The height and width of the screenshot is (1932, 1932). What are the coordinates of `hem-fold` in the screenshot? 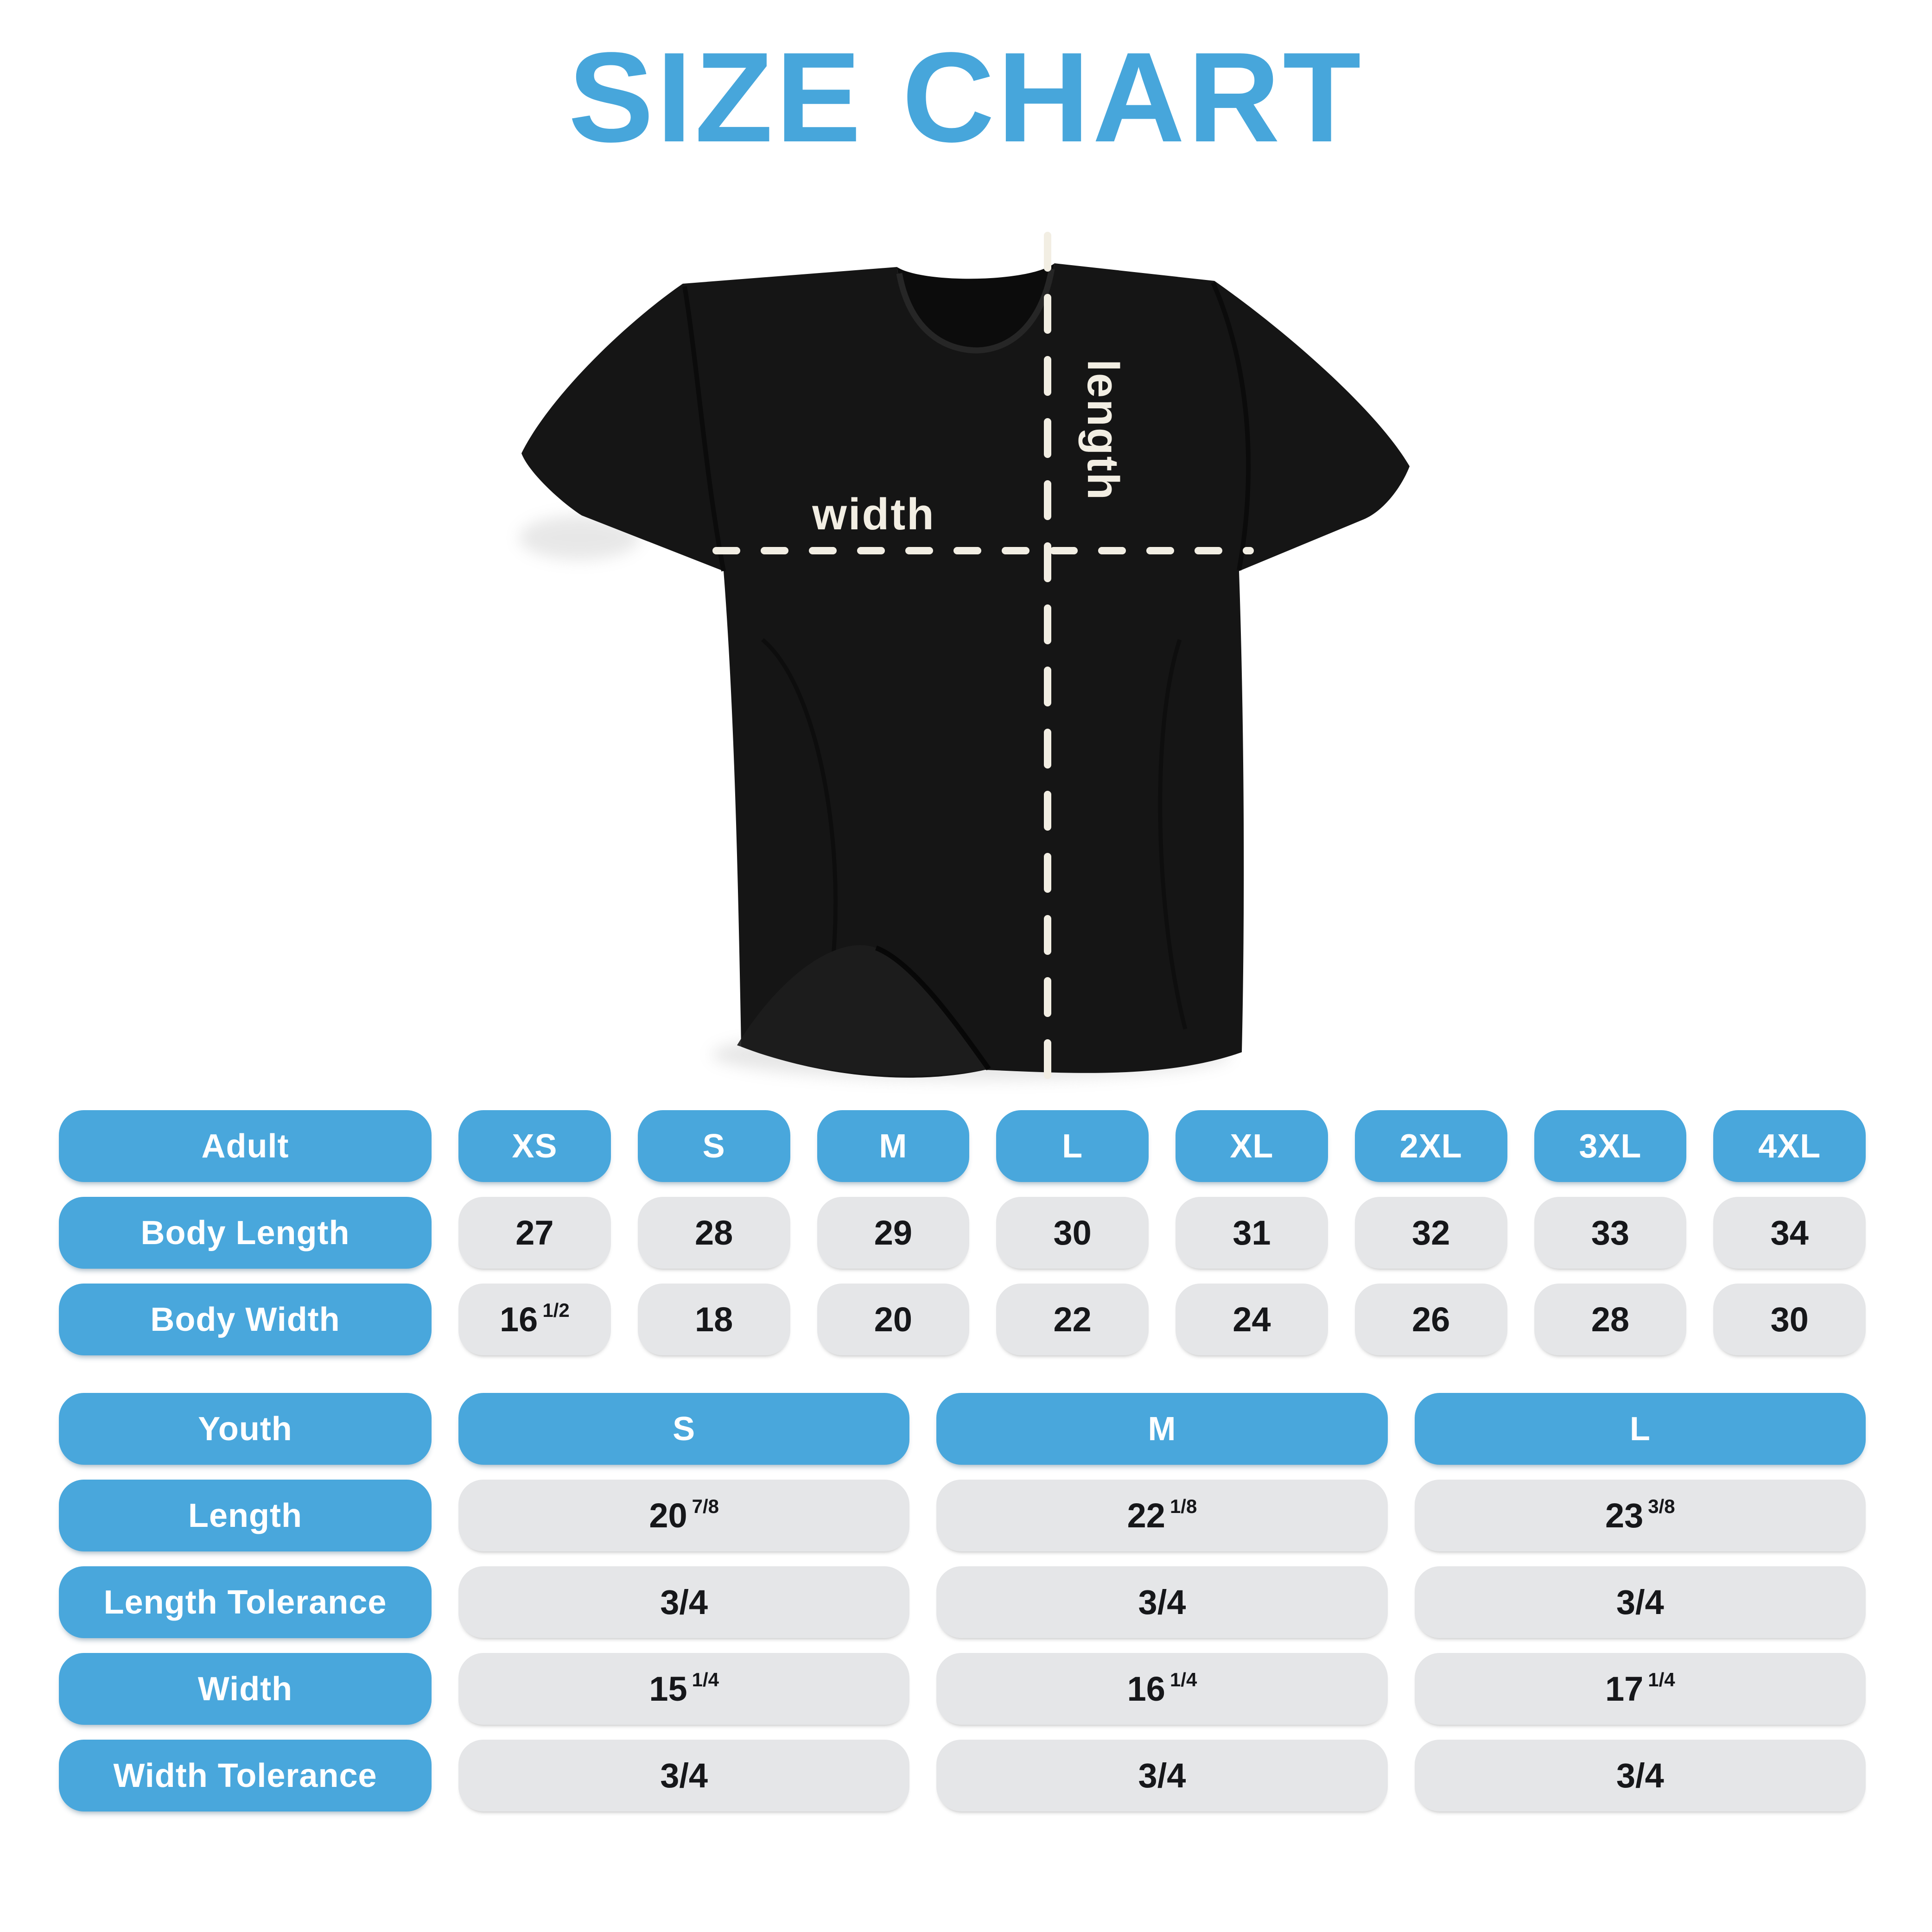 It's located at (863, 1010).